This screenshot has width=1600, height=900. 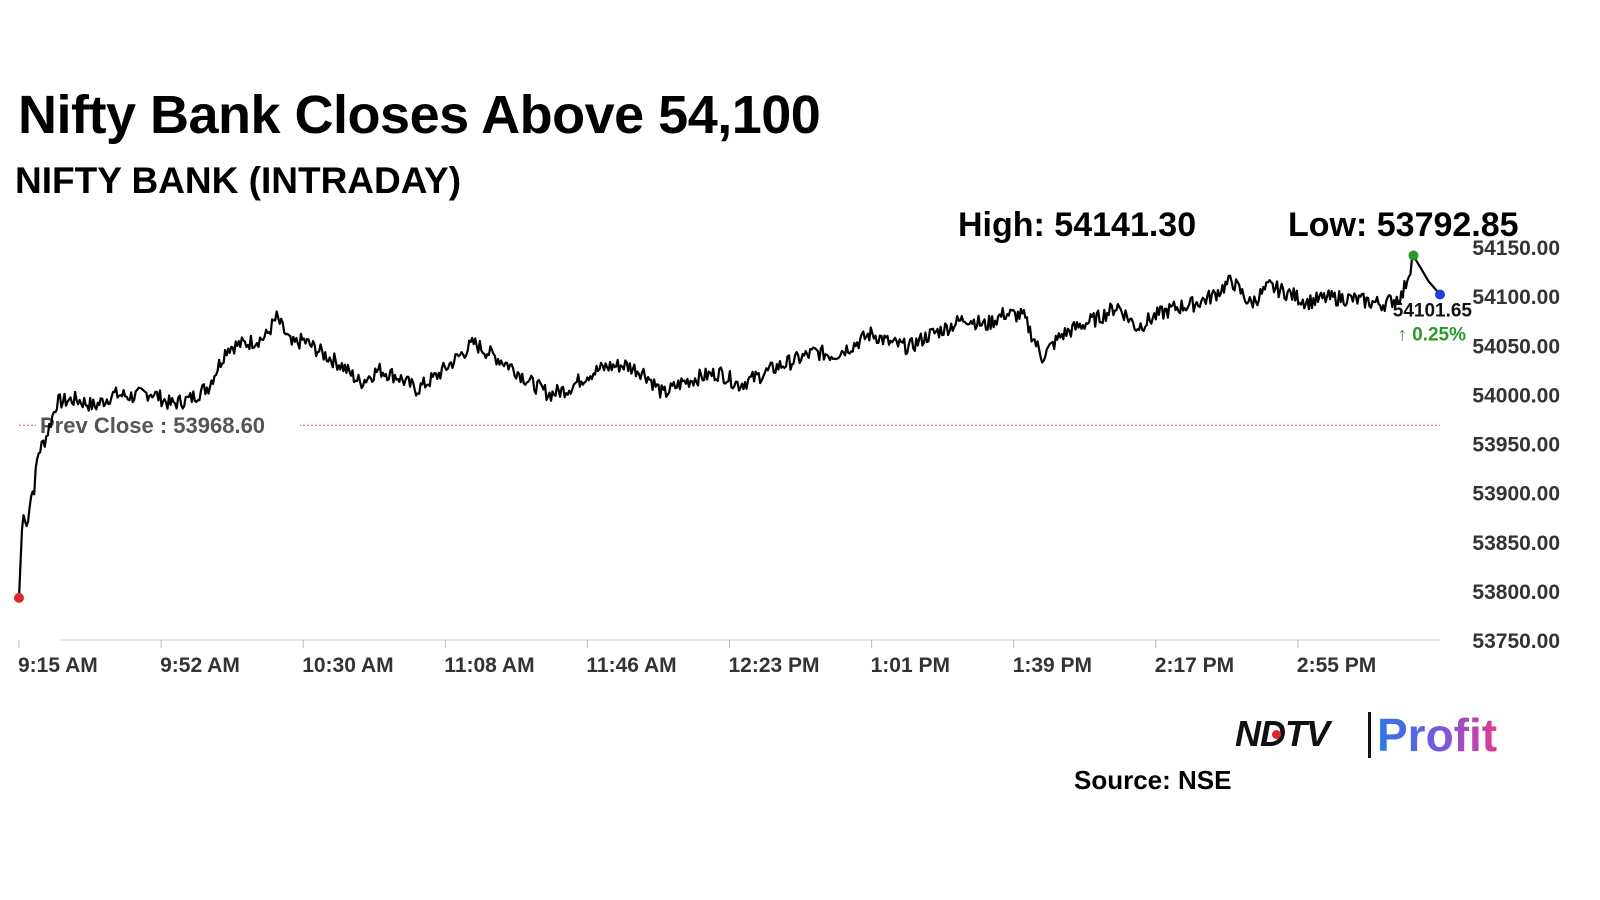 I want to click on chart-title: Nifty Bank Closes Above 54,100, so click(x=419, y=115).